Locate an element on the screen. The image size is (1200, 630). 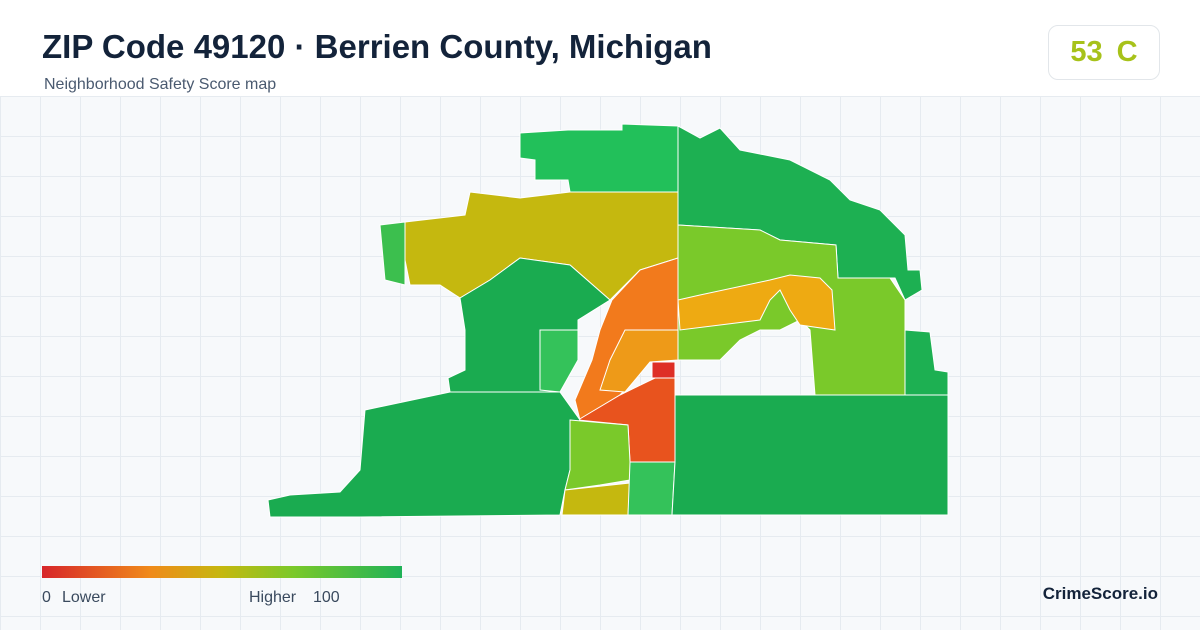
subtitle: Neighborhood Safety Score map is located at coordinates (160, 84).